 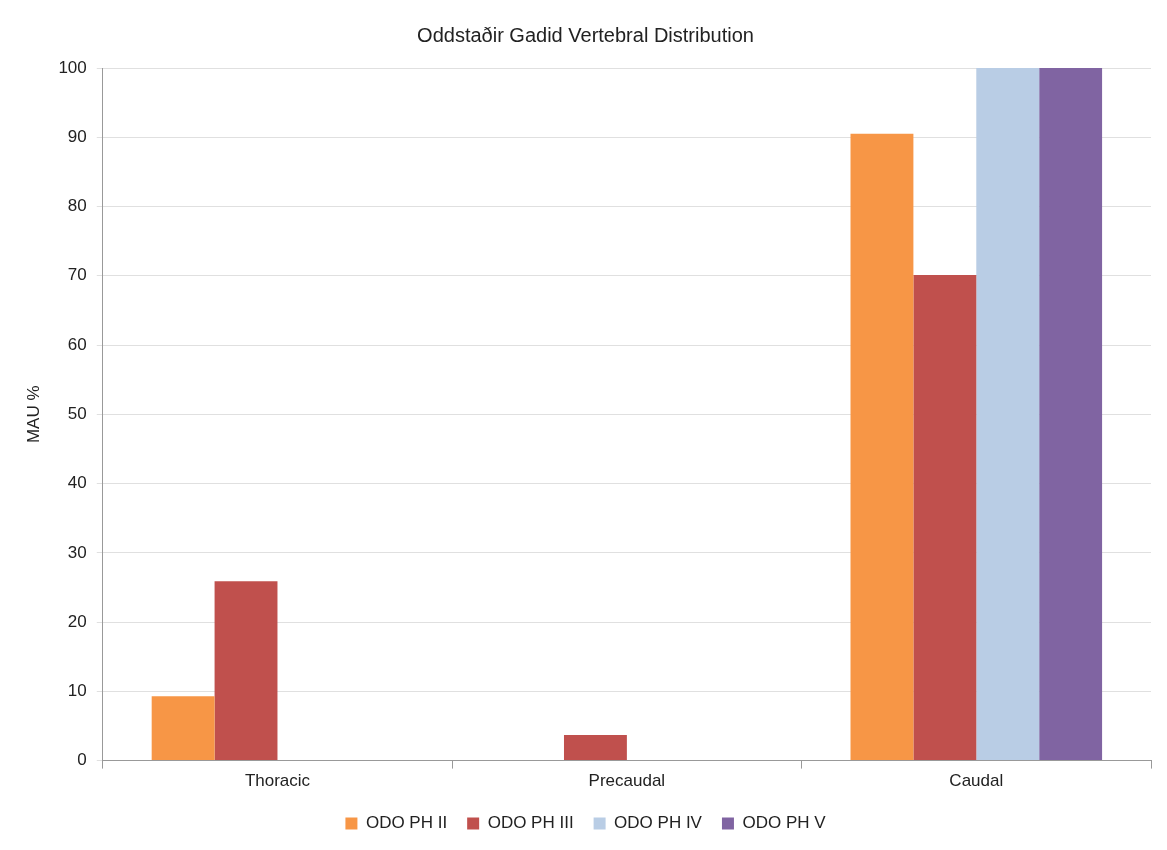 I want to click on x-tick-label: Caudal, so click(x=976, y=781).